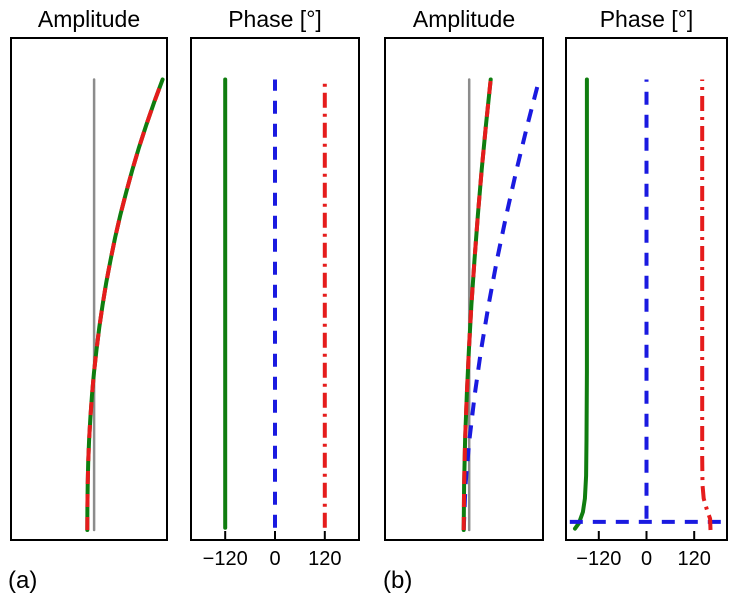 This screenshot has height=603, width=735. I want to click on phase-red-dashdot, so click(706, 305).